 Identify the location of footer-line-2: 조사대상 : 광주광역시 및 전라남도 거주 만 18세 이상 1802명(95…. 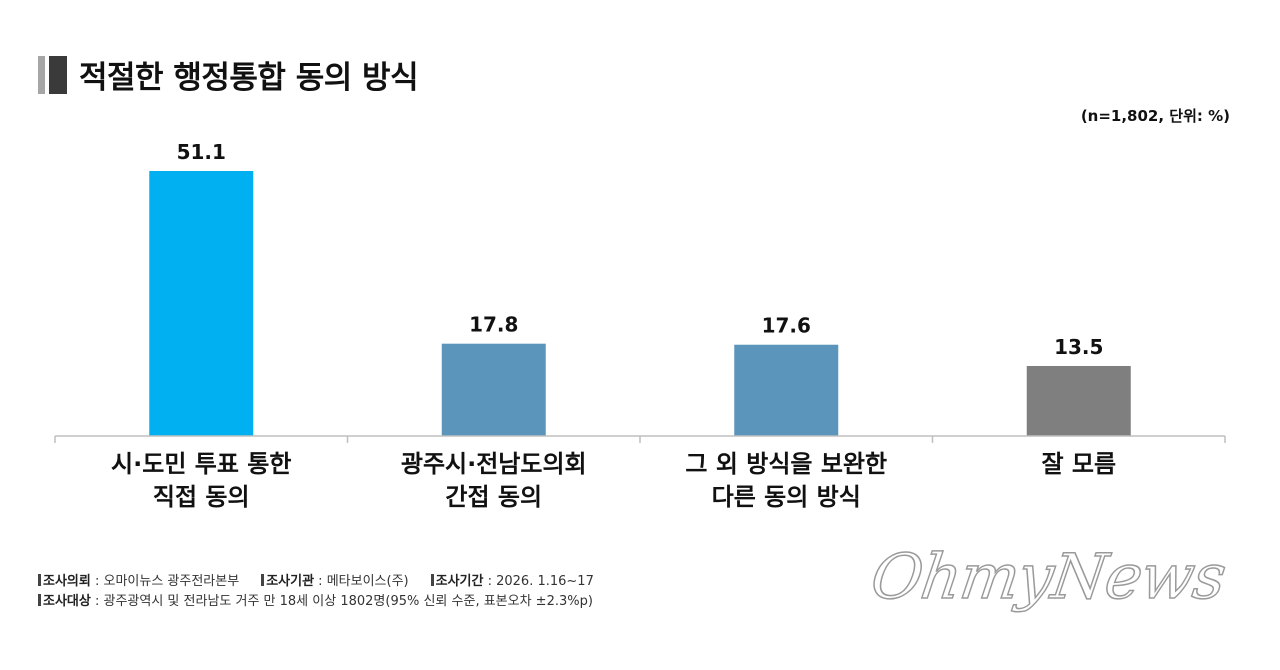
(315, 599).